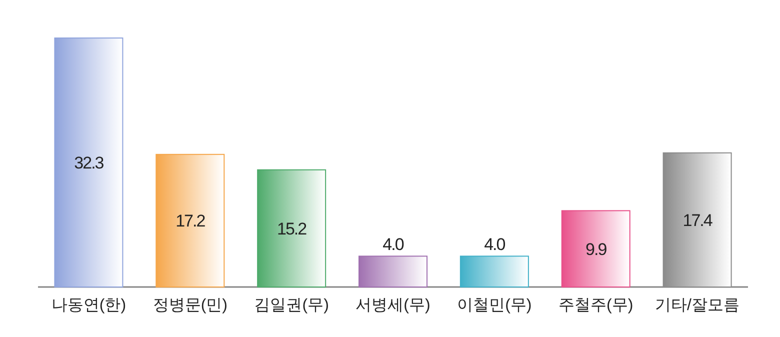 The height and width of the screenshot is (337, 780). Describe the element at coordinates (291, 305) in the screenshot. I see `x-tick-label: 김일권(무)` at that location.